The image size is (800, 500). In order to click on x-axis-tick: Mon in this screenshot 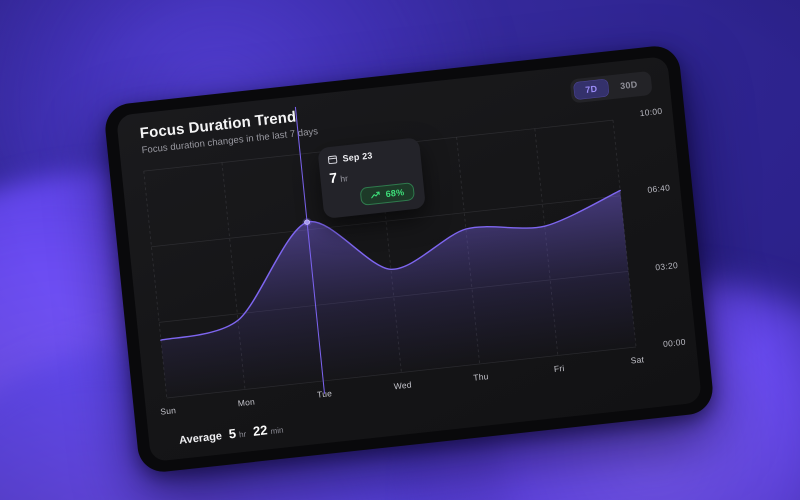, I will do `click(246, 402)`.